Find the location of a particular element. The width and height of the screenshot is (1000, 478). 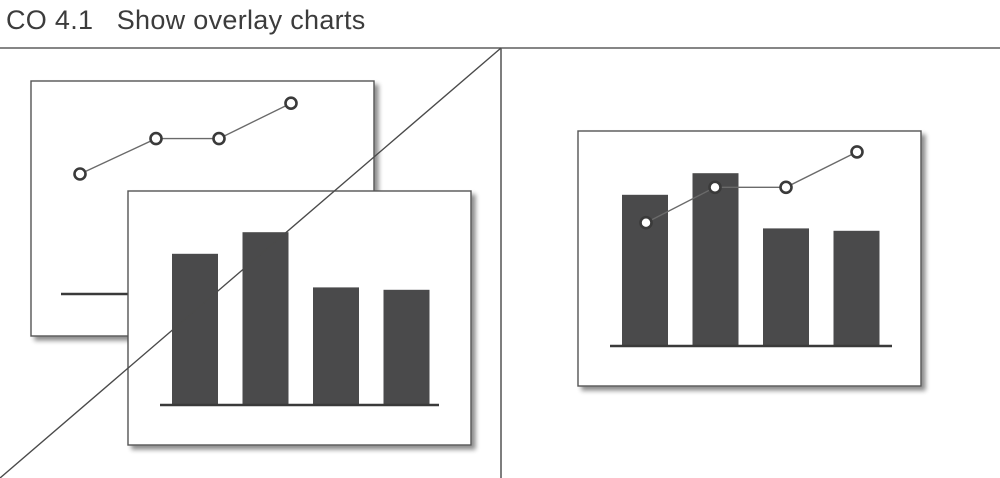

overlay-line-series is located at coordinates (751, 187).